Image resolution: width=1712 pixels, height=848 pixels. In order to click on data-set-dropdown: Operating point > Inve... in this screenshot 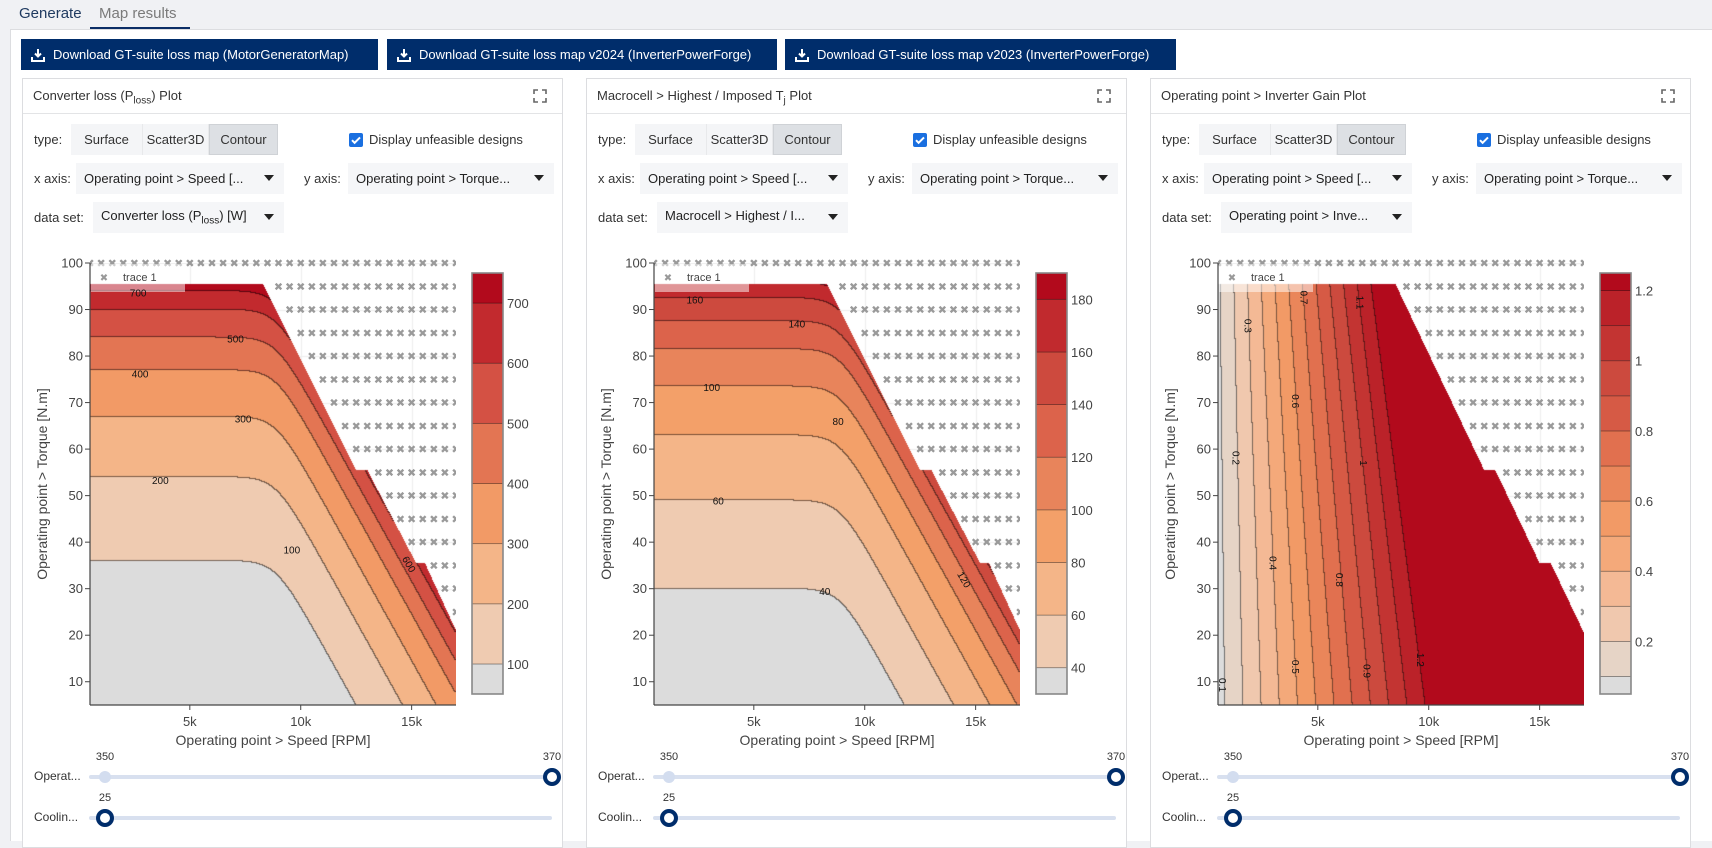, I will do `click(1316, 217)`.